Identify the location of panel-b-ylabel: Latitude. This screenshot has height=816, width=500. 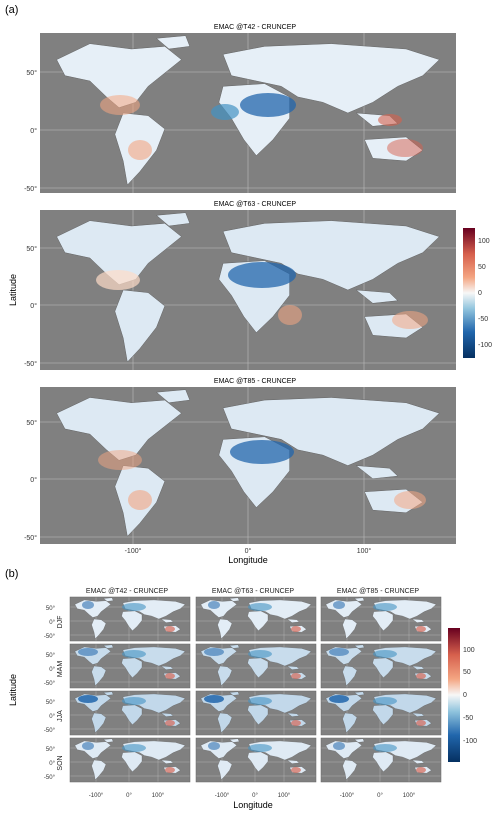
(13, 690).